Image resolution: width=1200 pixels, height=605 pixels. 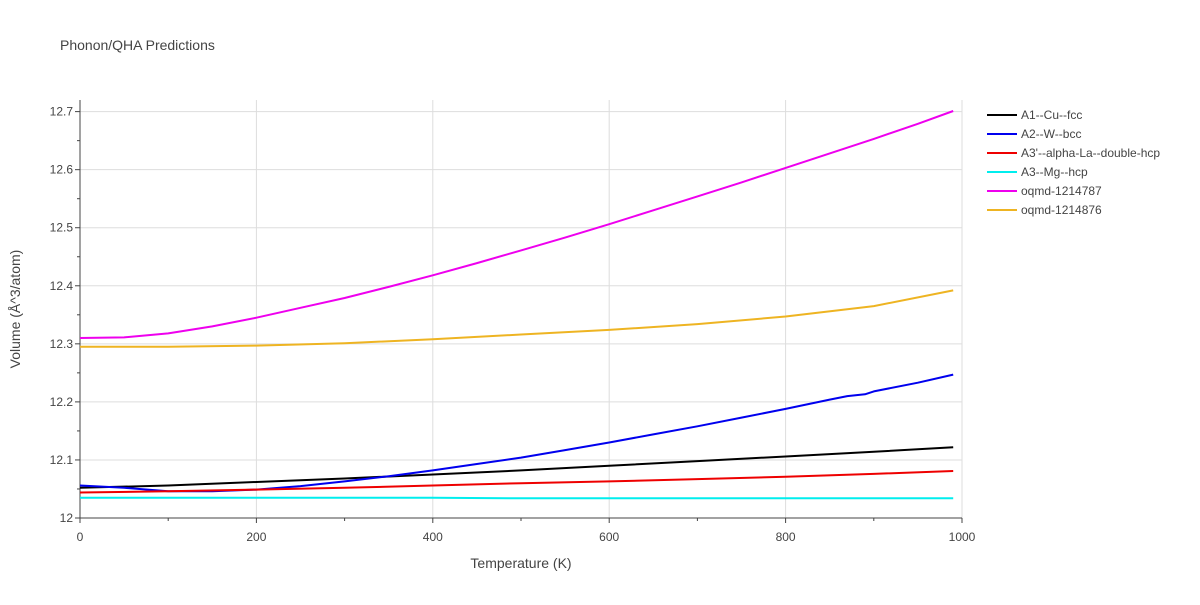 I want to click on x-axis-label: Temperature (K), so click(x=520, y=563).